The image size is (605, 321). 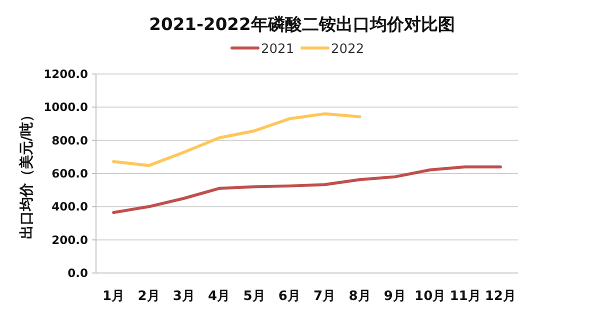 What do you see at coordinates (66, 107) in the screenshot?
I see `y-tick-label: 1000.0` at bounding box center [66, 107].